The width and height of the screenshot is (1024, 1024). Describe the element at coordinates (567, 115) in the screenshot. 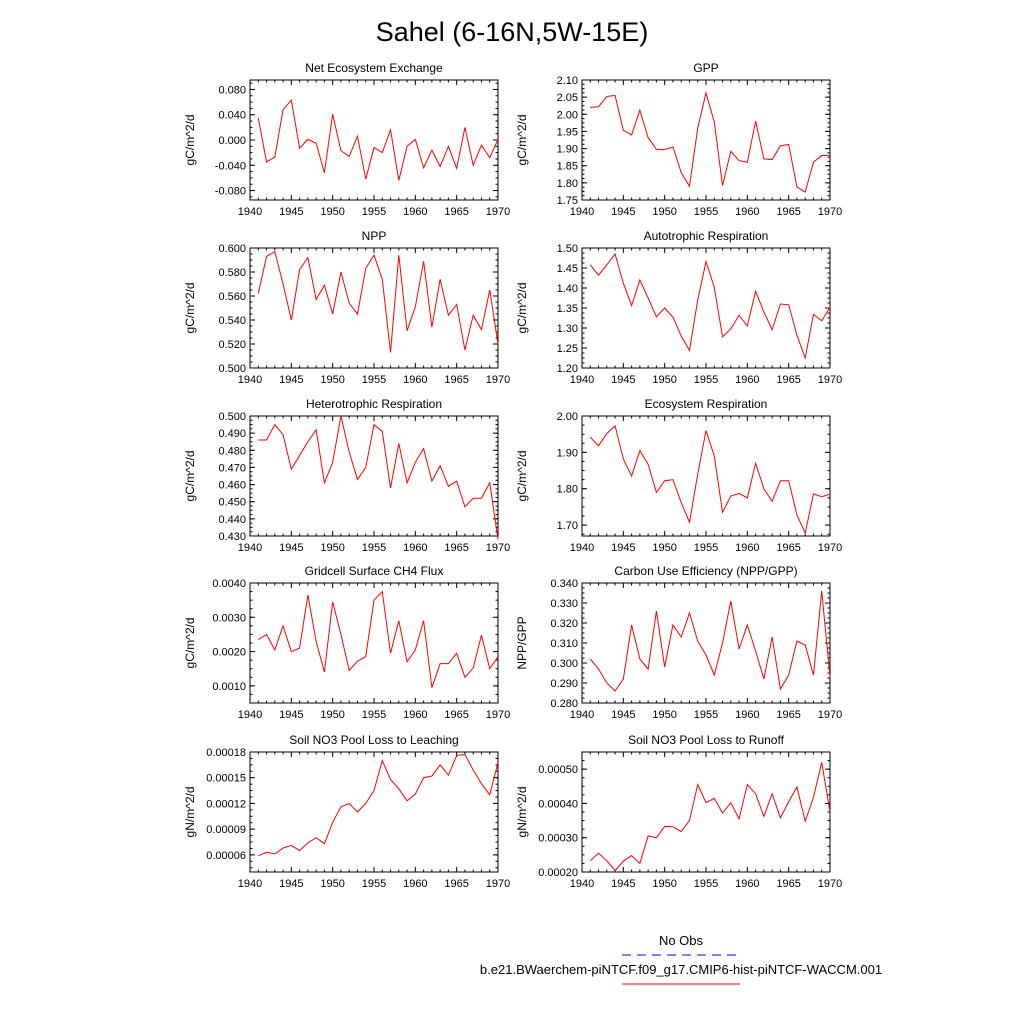

I see `y-tick-label: 2.00` at that location.